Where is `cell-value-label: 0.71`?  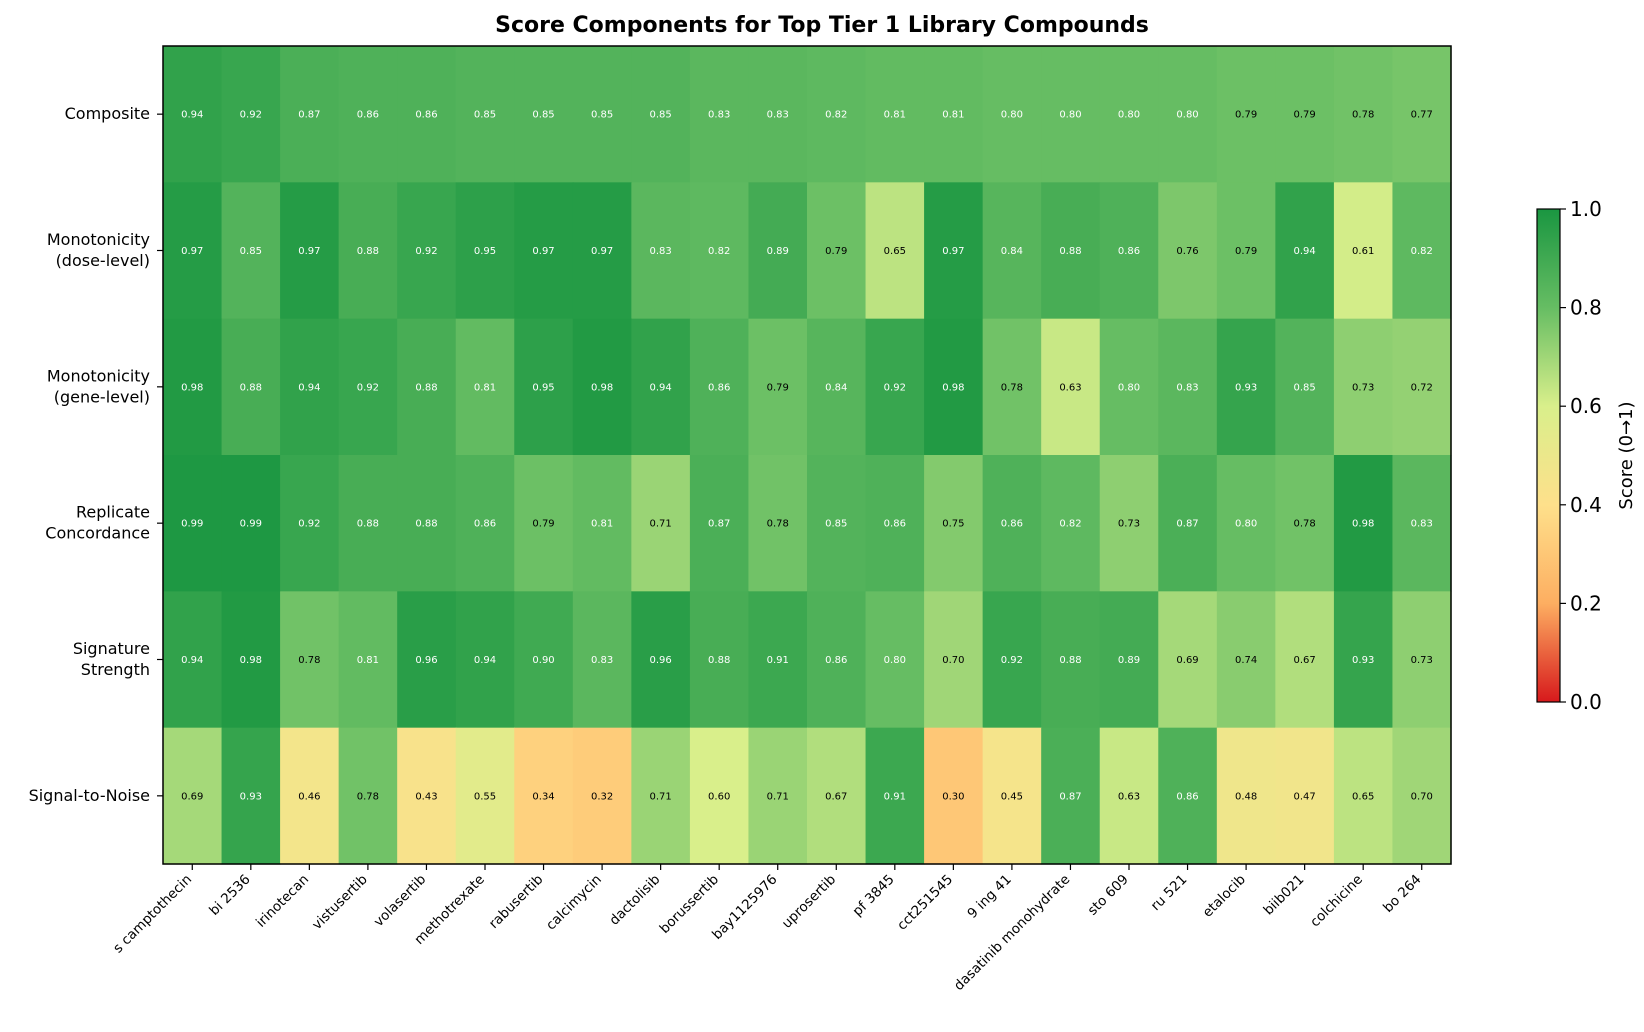 cell-value-label: 0.71 is located at coordinates (661, 796).